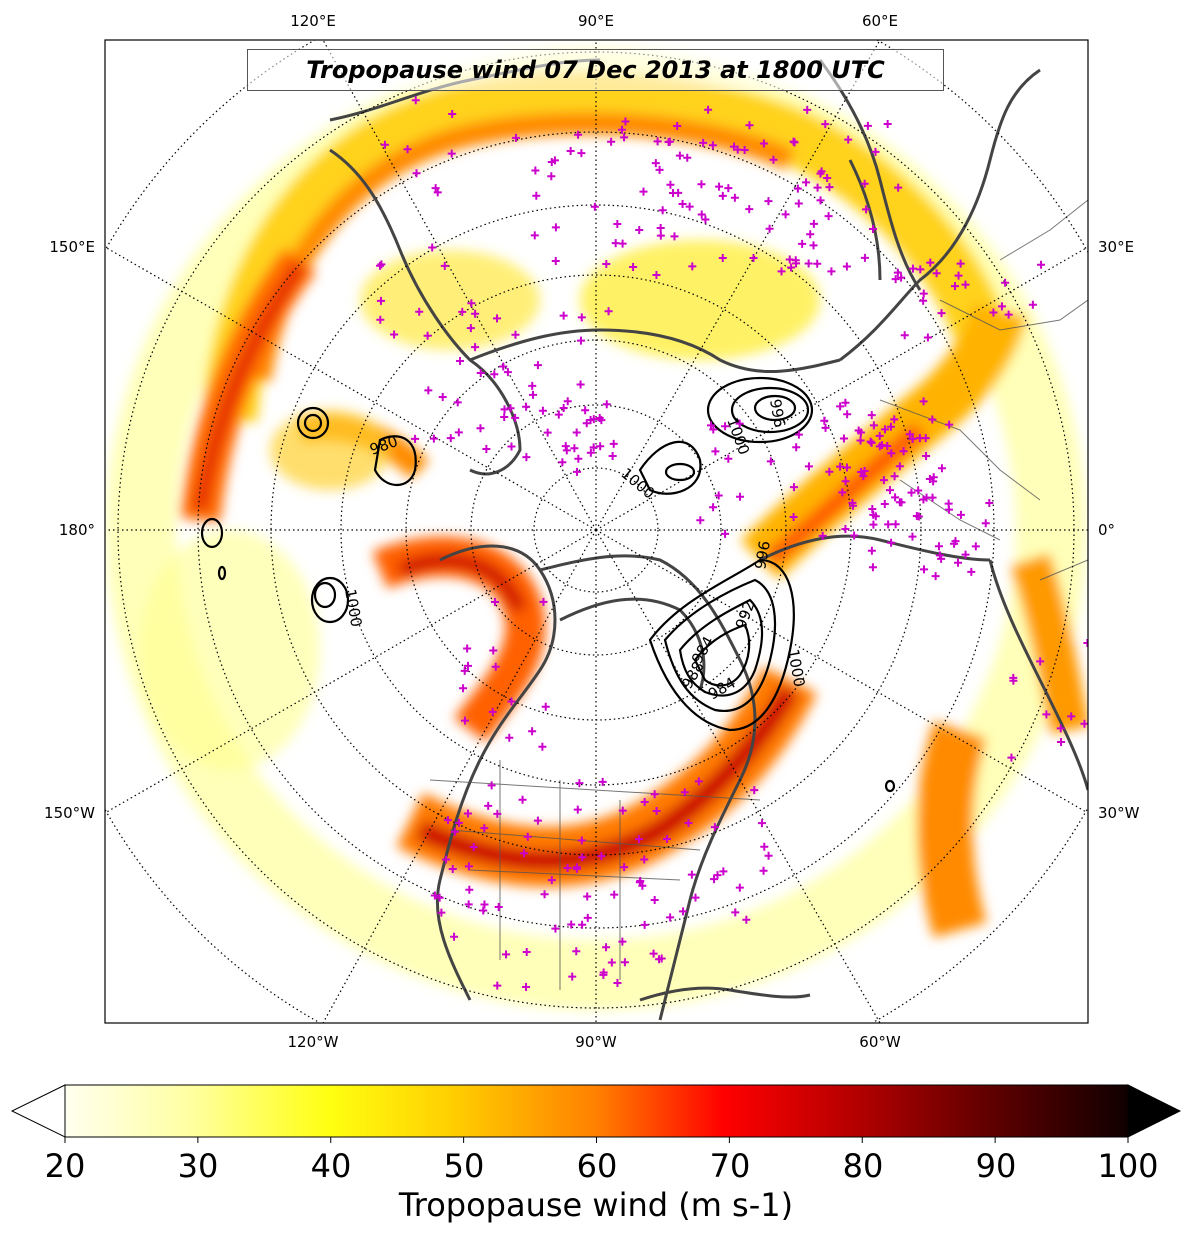 This screenshot has height=1238, width=1192. I want to click on colorbar-gradient, so click(596, 1111).